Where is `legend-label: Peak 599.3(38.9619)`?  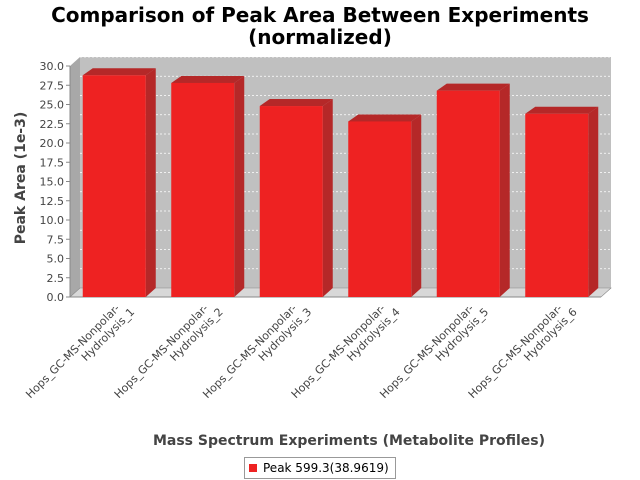 legend-label: Peak 599.3(38.9619) is located at coordinates (326, 468).